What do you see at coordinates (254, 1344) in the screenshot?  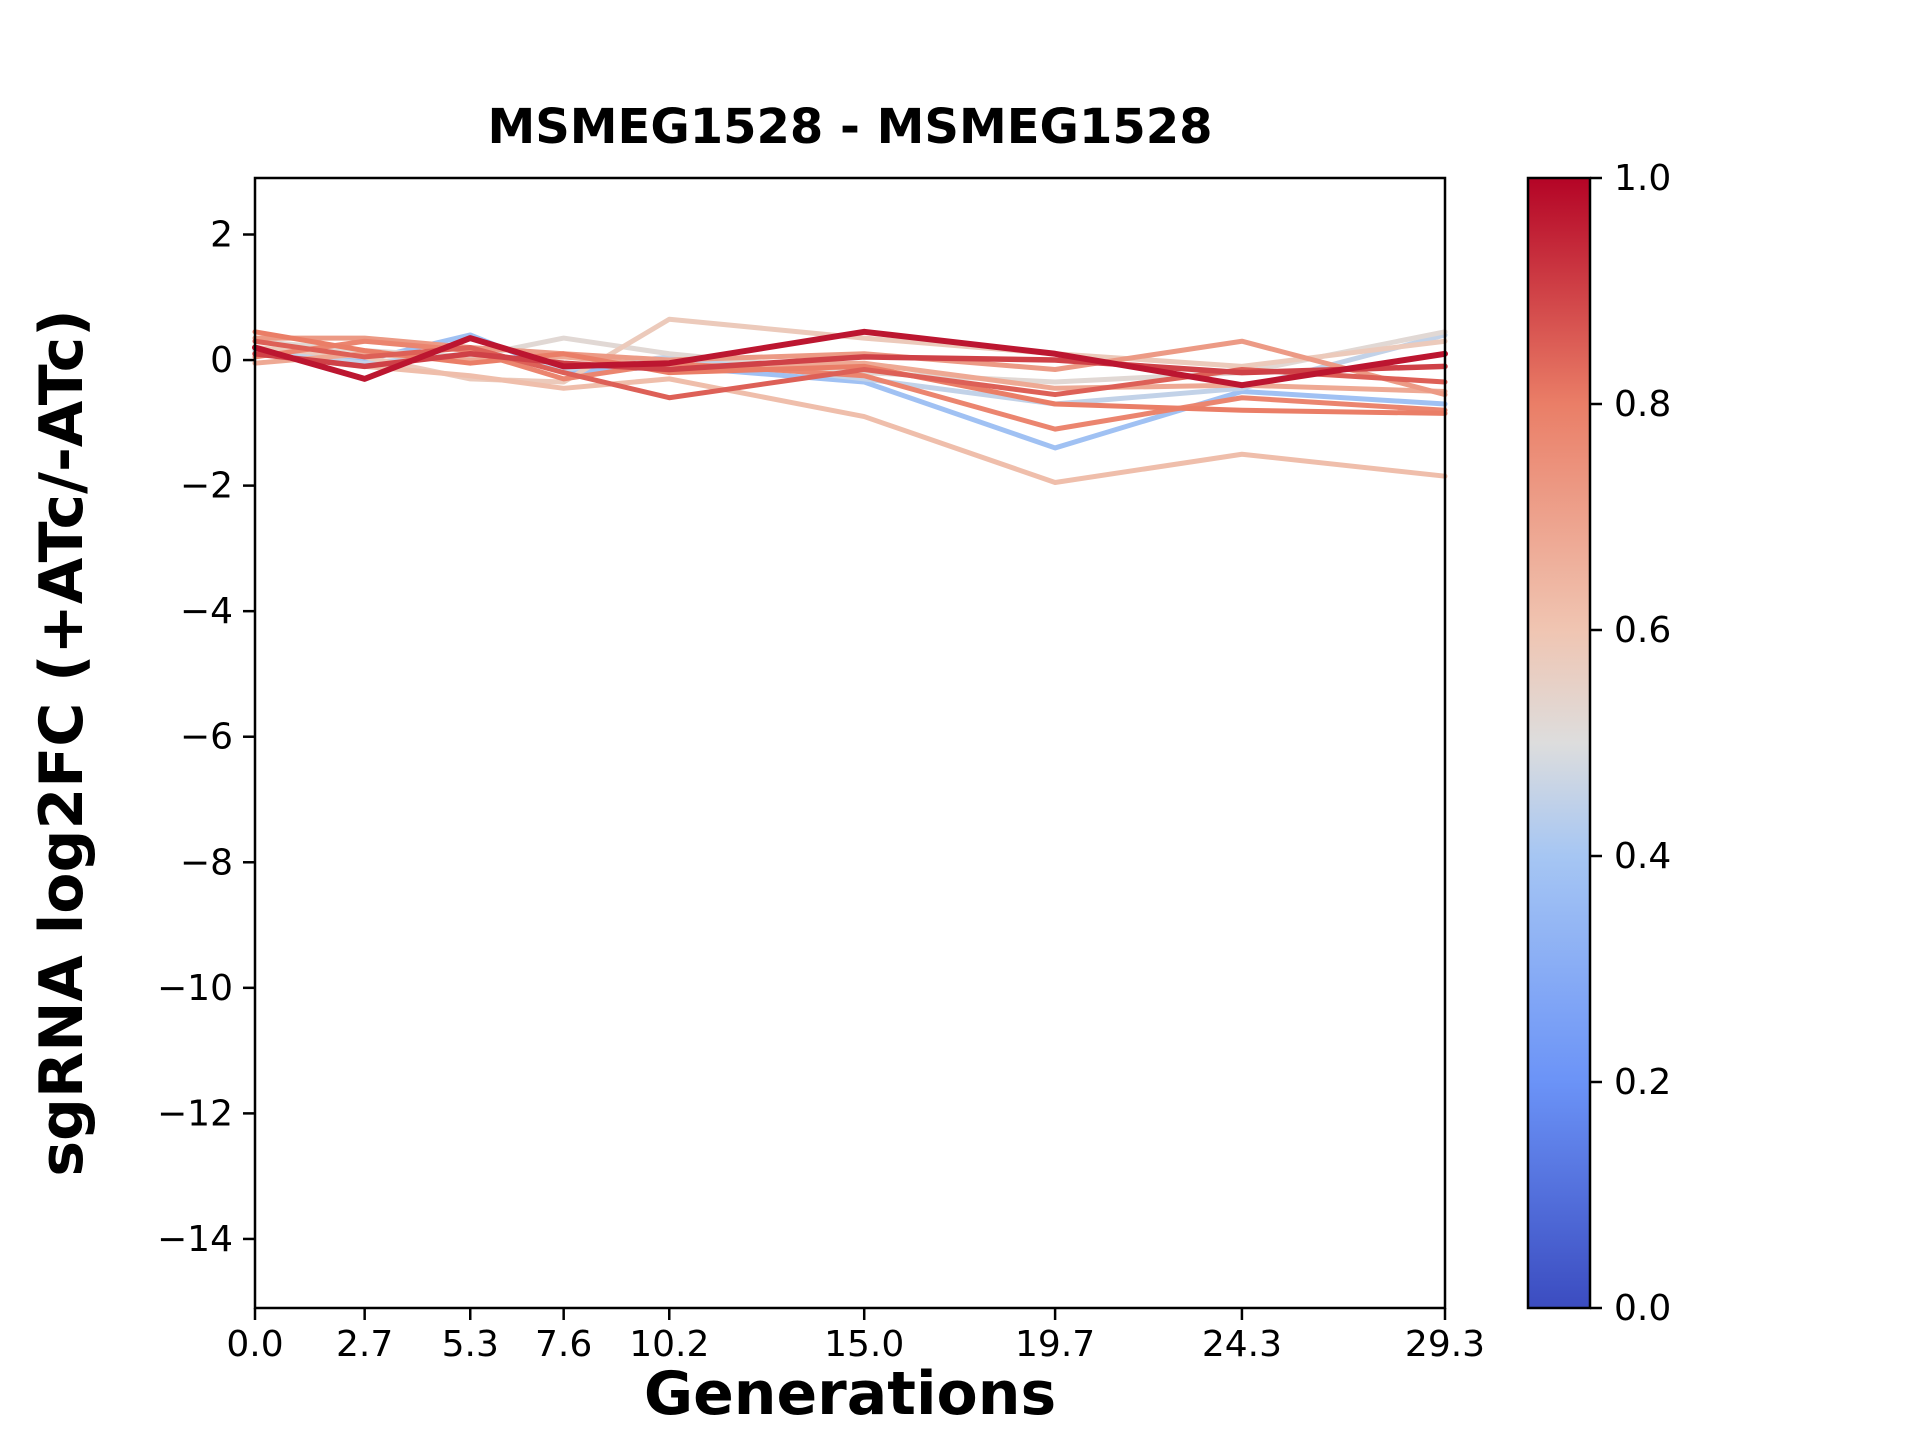 I see `x-tick-label: 0.0` at bounding box center [254, 1344].